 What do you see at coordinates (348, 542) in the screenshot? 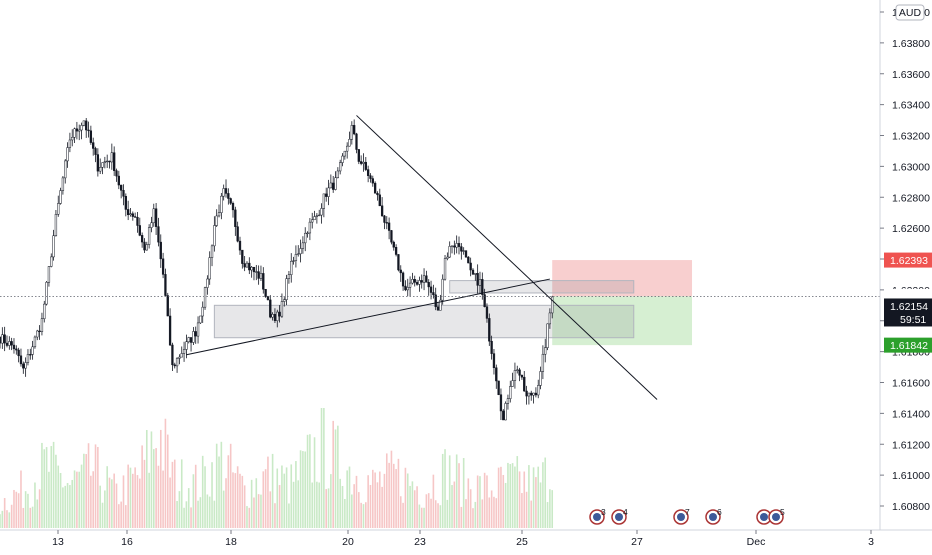
I see `time-tick-label: 20` at bounding box center [348, 542].